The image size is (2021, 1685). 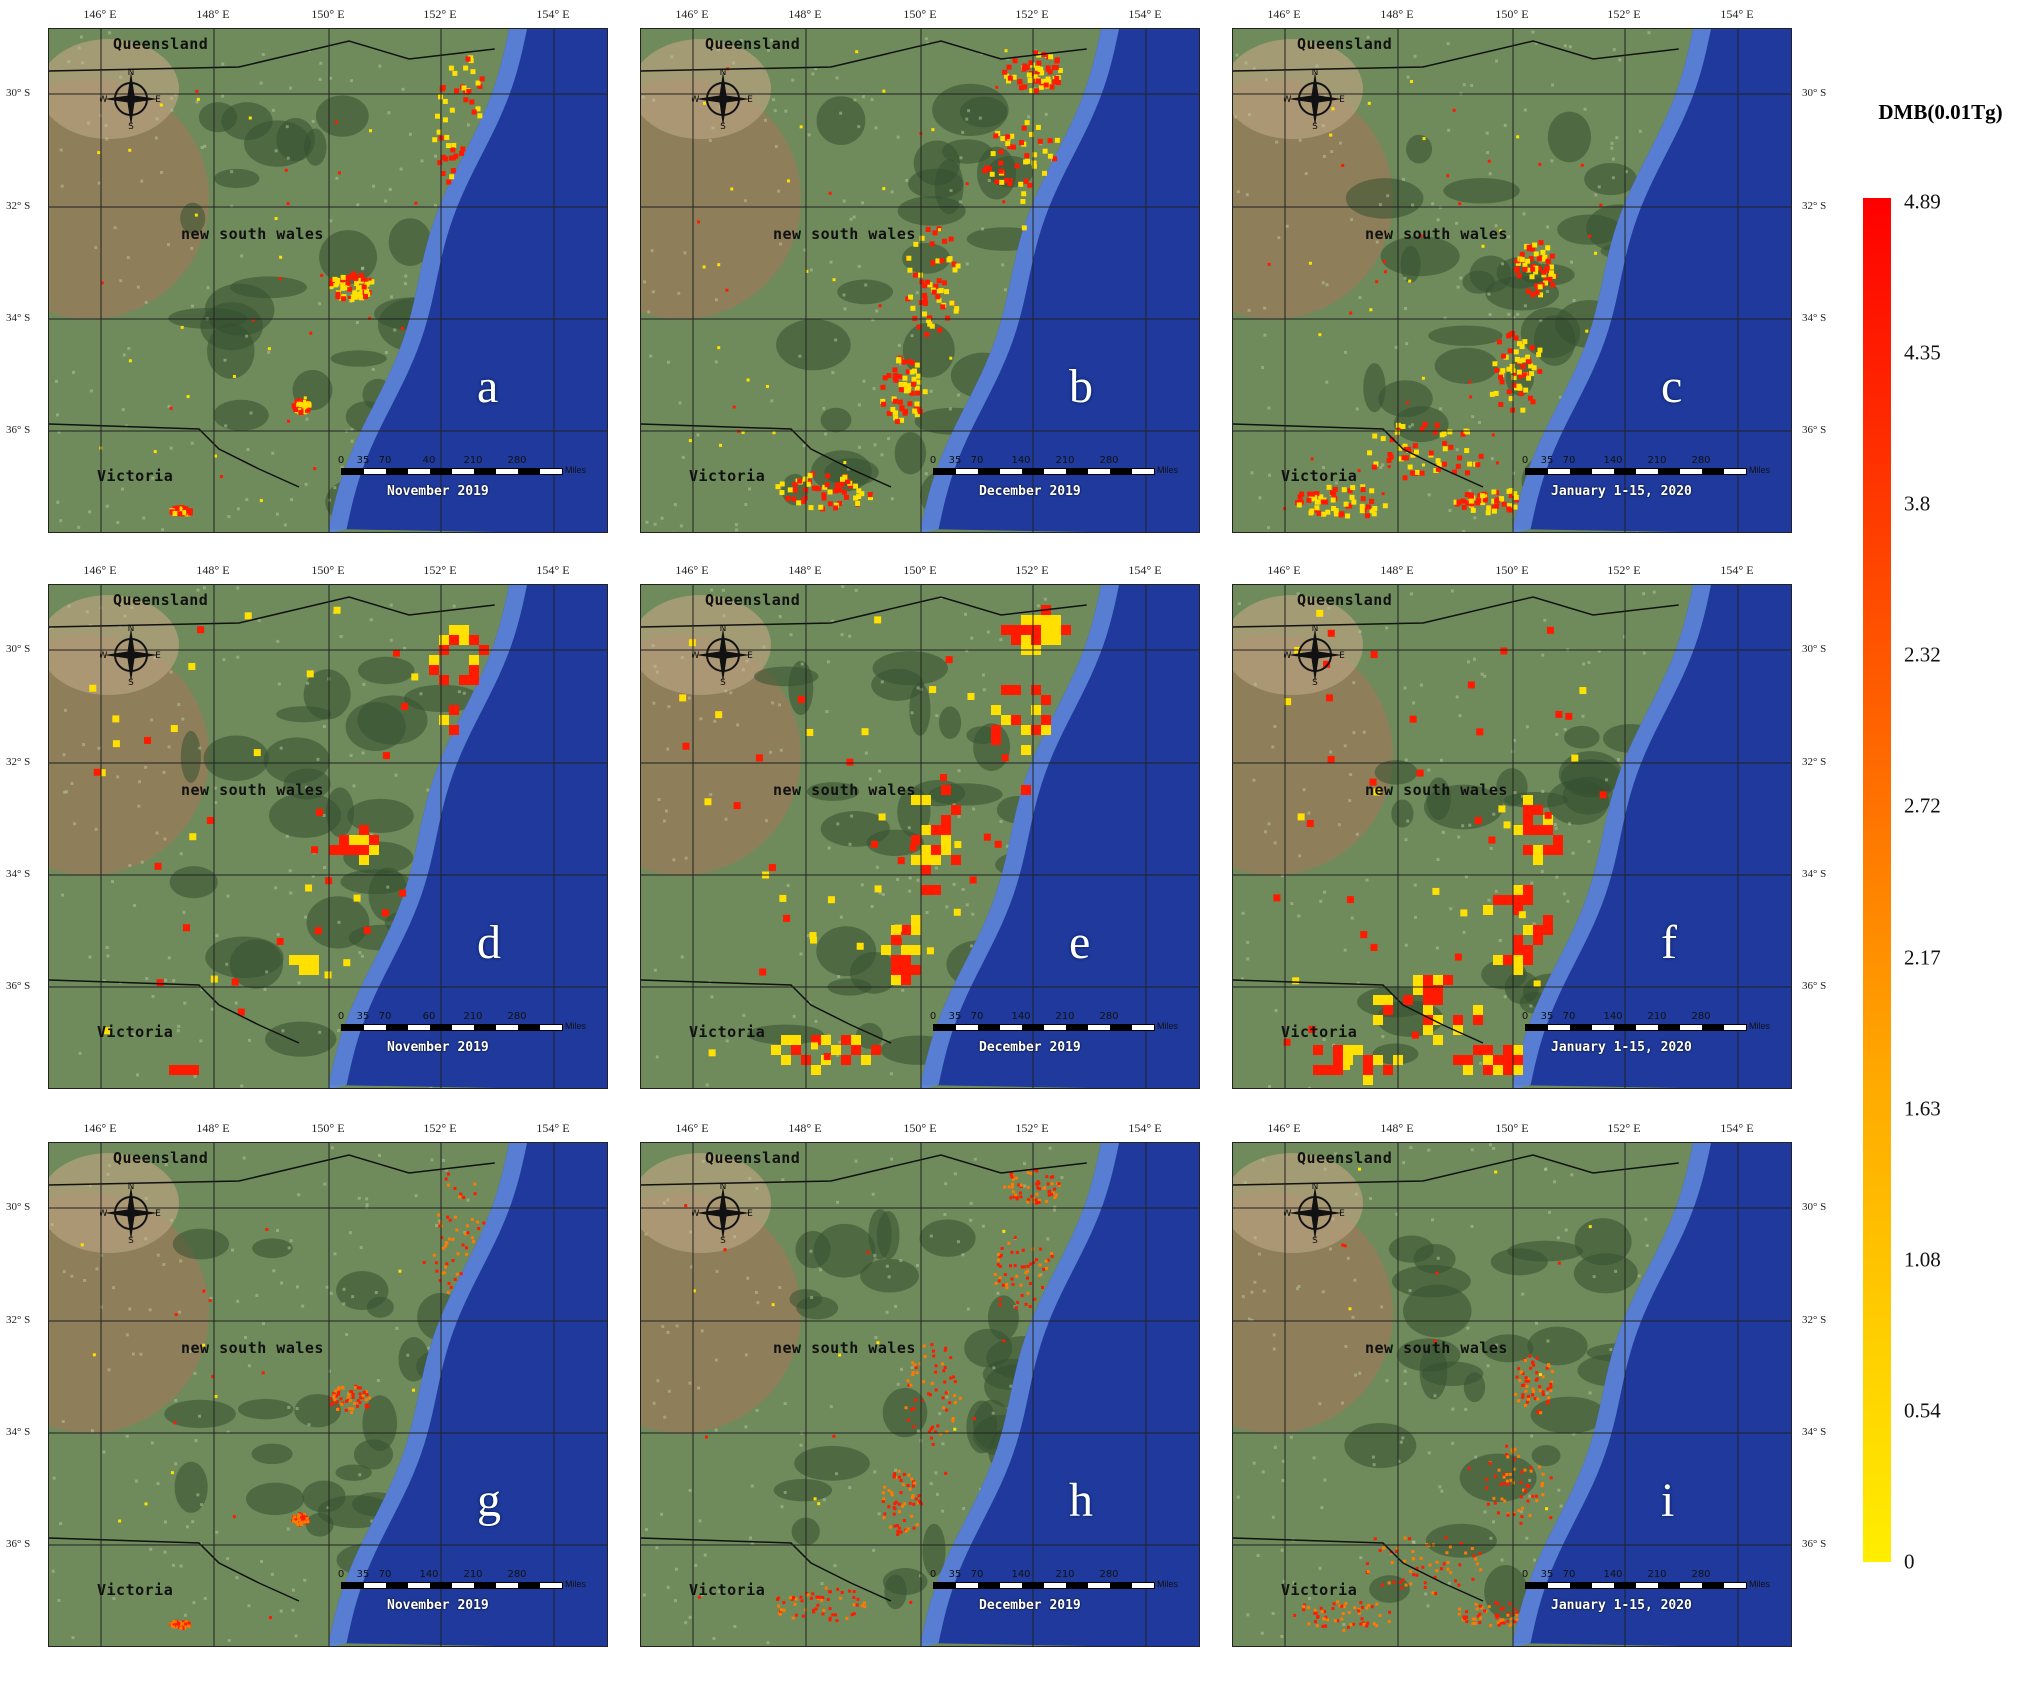 What do you see at coordinates (1668, 1500) in the screenshot?
I see `panel-letter: i` at bounding box center [1668, 1500].